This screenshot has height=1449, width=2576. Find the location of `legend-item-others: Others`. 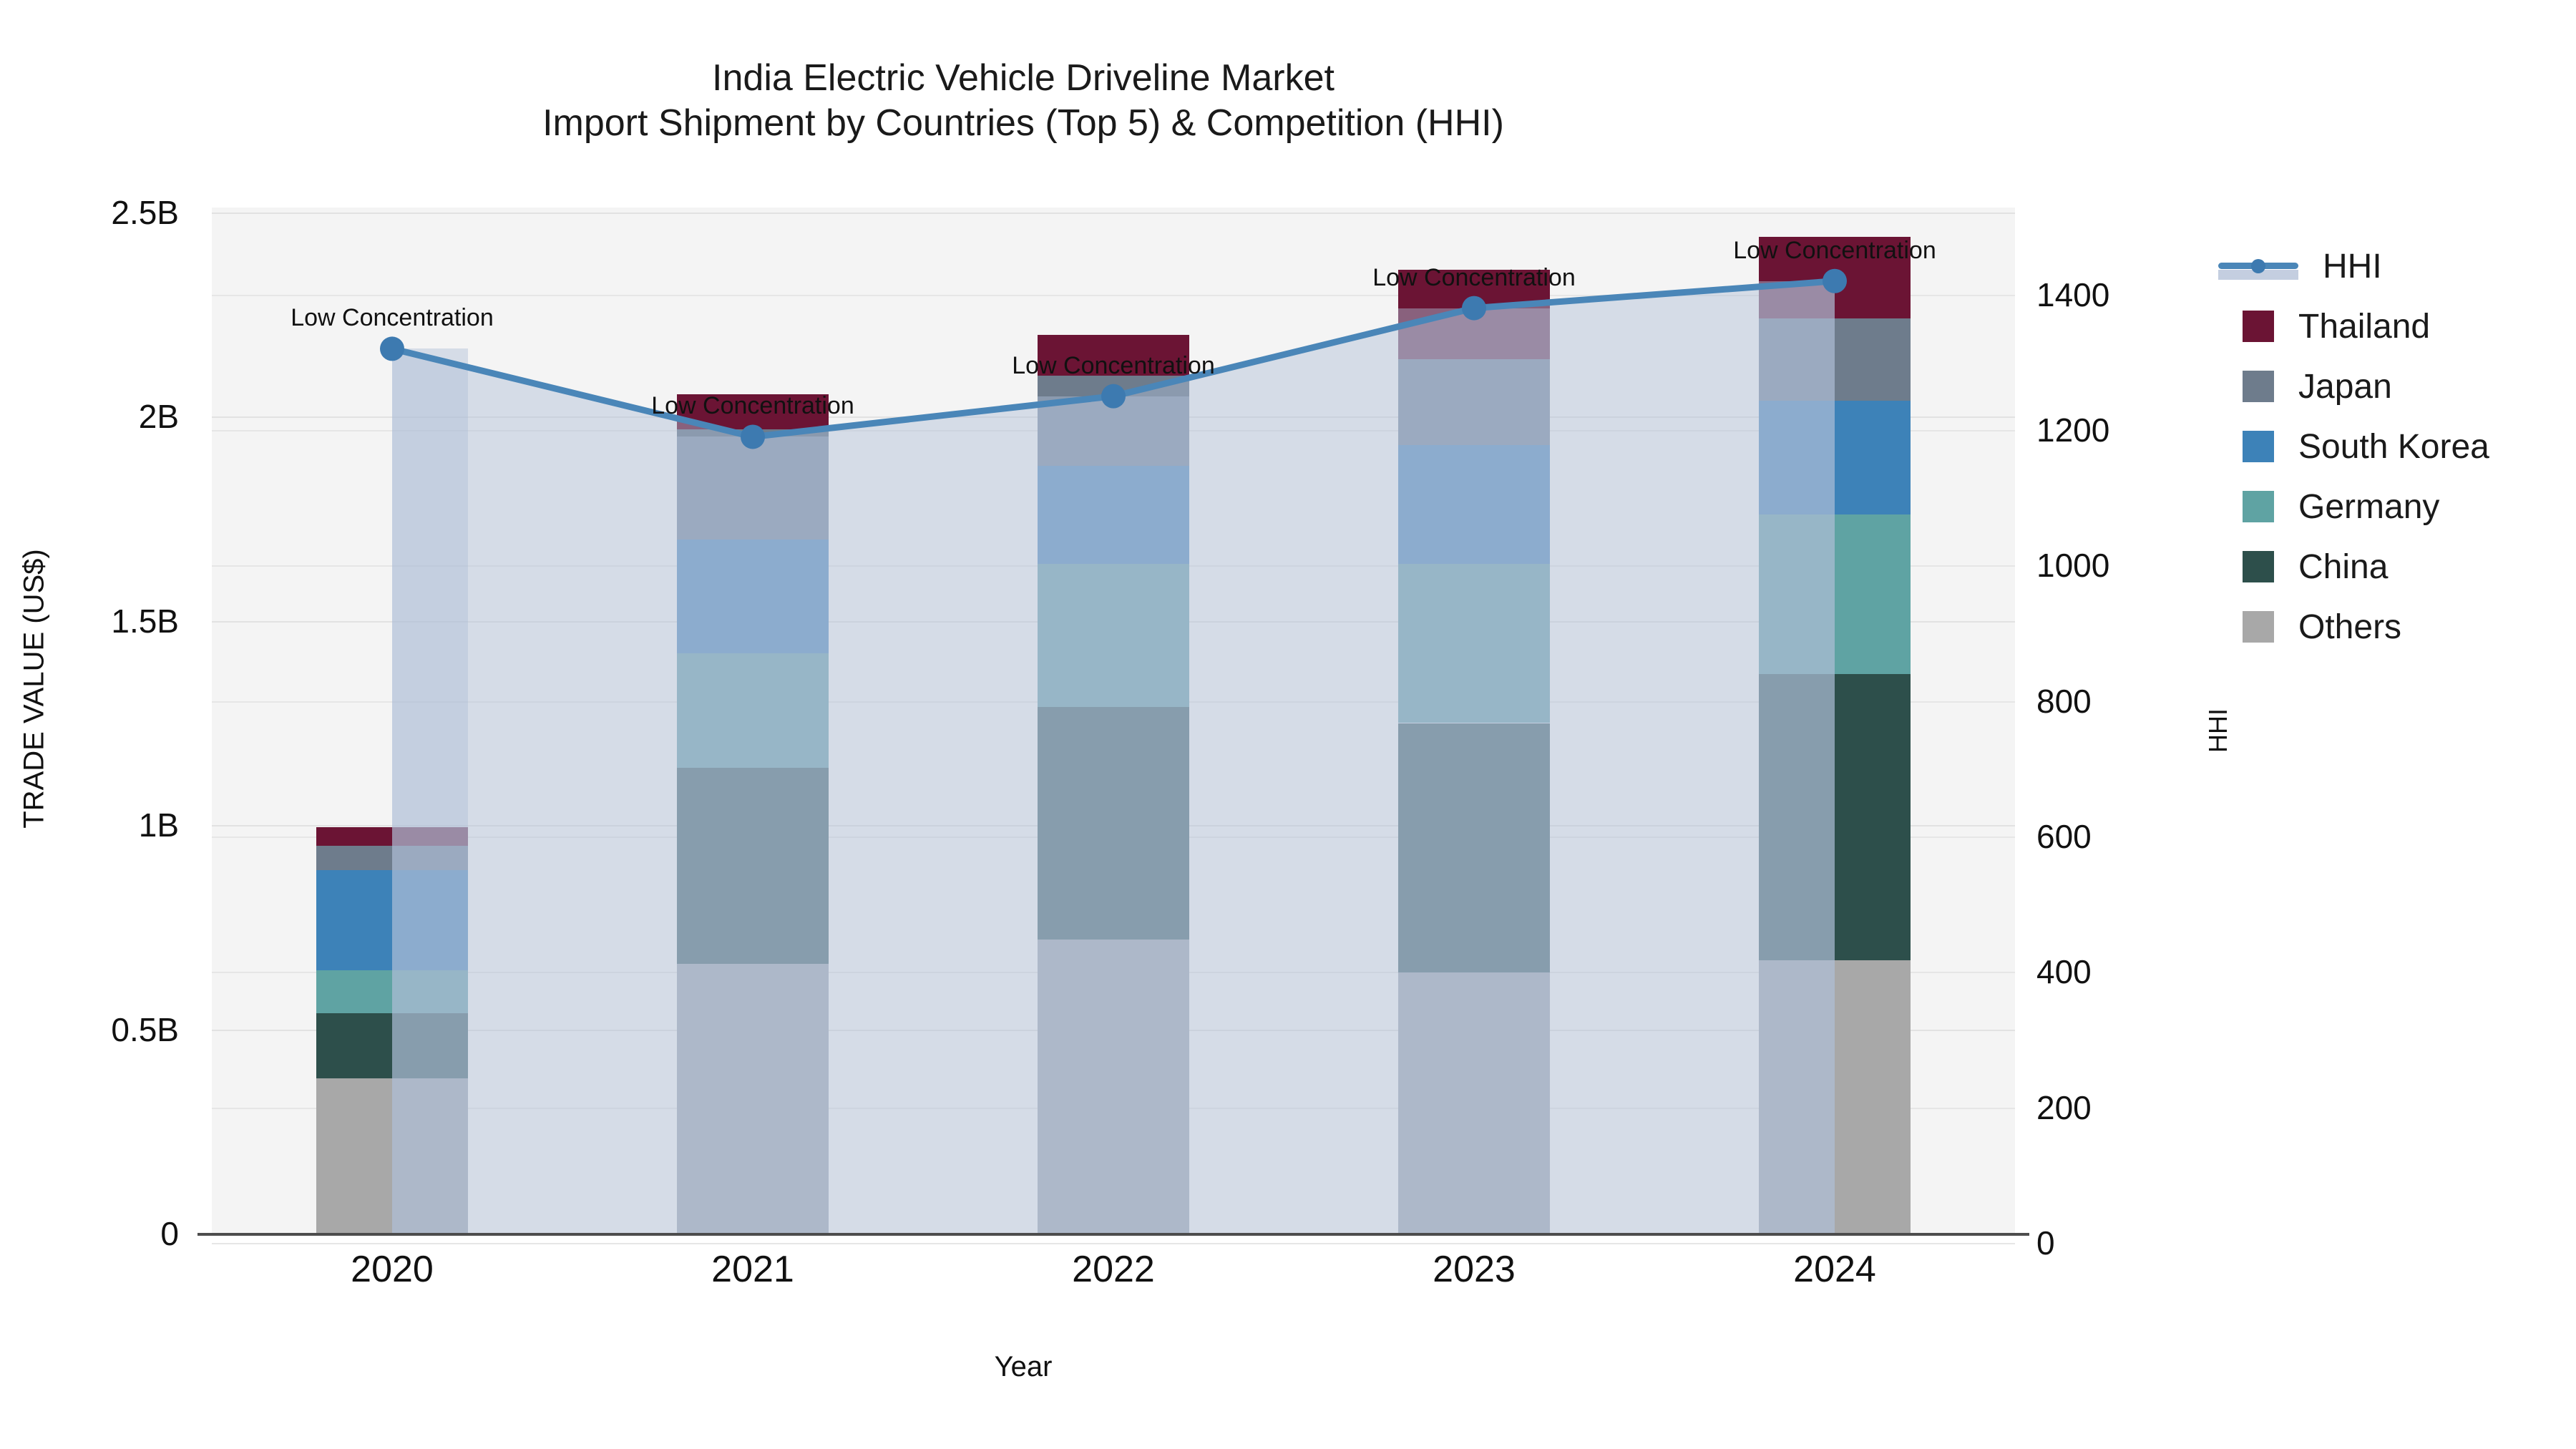

legend-item-others: Others is located at coordinates (2353, 627).